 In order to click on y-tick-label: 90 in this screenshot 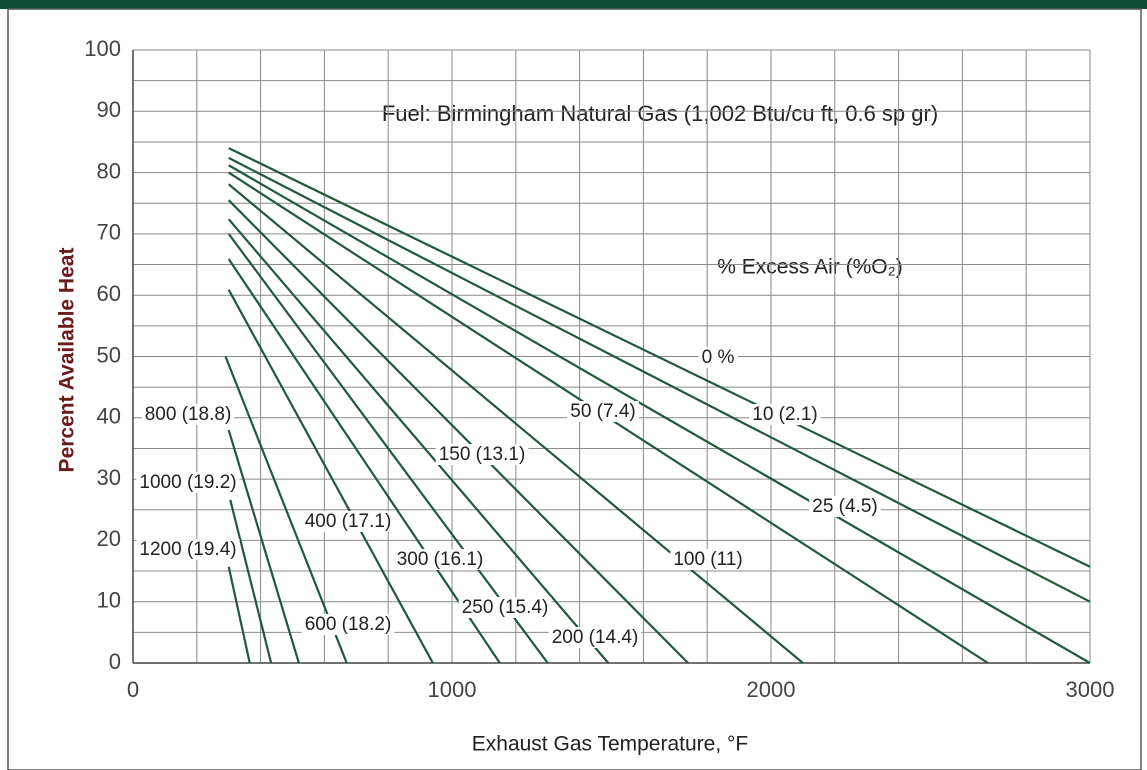, I will do `click(109, 109)`.